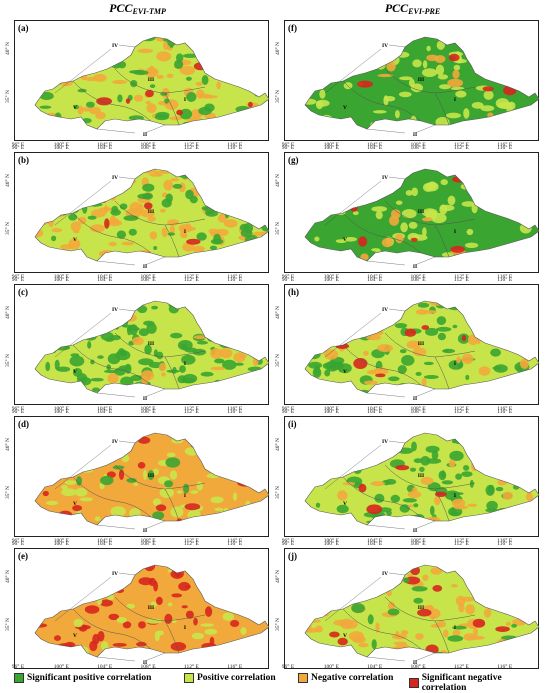  Describe the element at coordinates (23, 292) in the screenshot. I see `panel-label: (c)` at that location.